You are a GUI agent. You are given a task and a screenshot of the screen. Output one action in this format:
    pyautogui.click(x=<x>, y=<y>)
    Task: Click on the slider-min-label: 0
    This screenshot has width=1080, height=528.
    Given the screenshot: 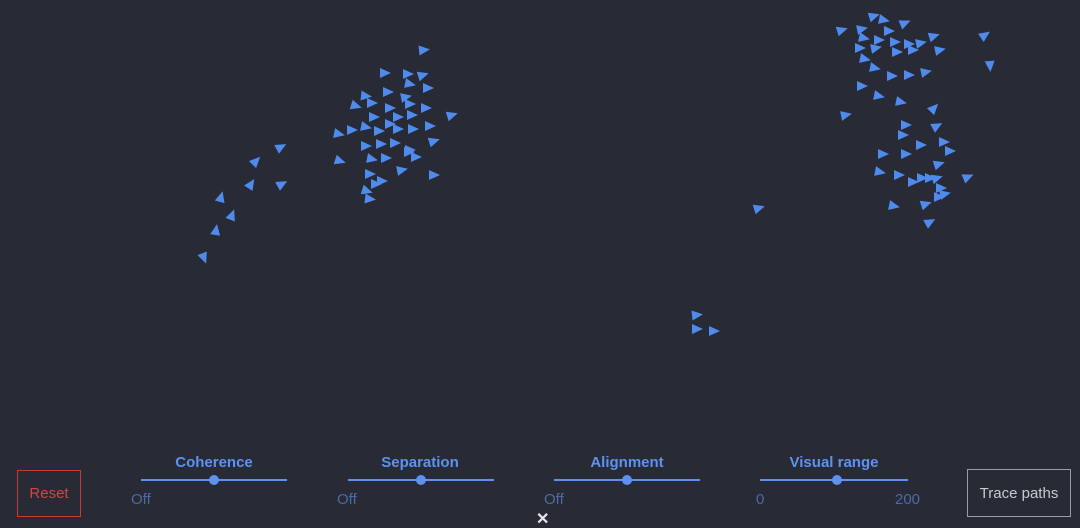 What is the action you would take?
    pyautogui.click(x=760, y=499)
    